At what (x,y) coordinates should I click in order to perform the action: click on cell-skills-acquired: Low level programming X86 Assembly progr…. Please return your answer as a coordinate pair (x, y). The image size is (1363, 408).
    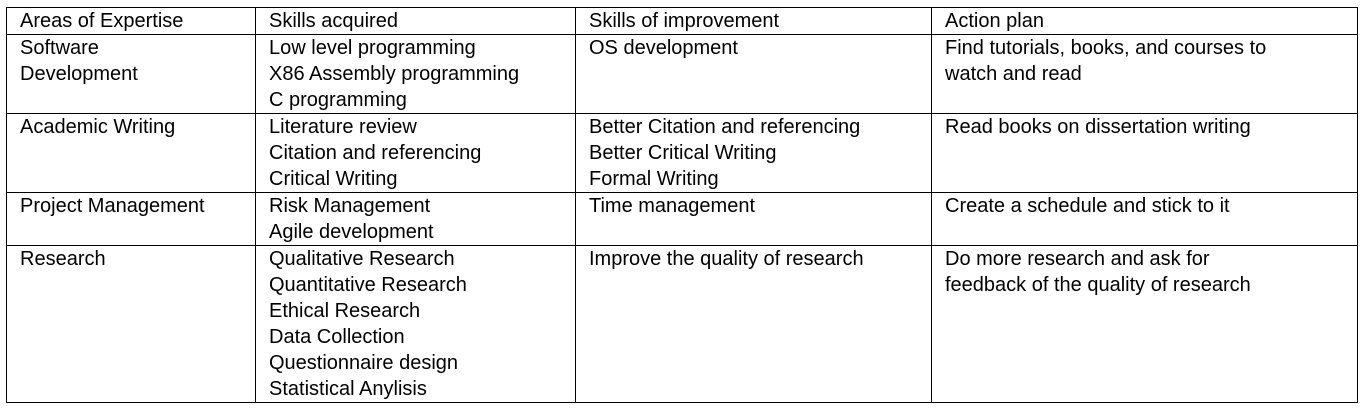
    Looking at the image, I should click on (415, 74).